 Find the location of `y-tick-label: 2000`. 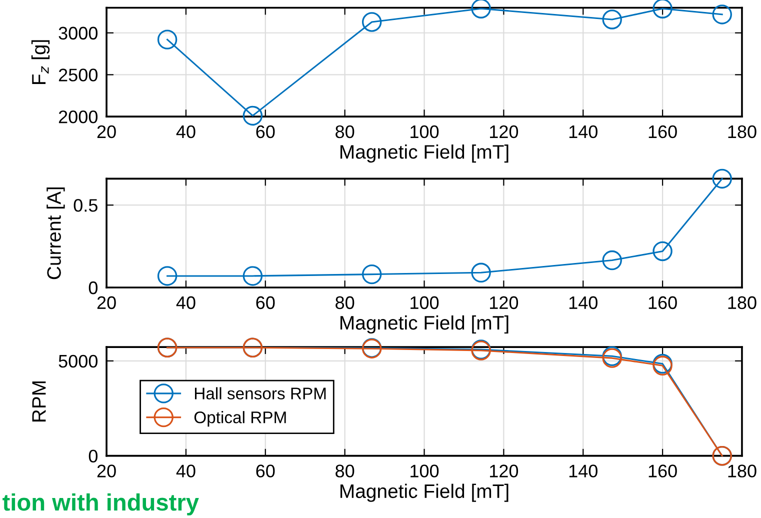

y-tick-label: 2000 is located at coordinates (78, 117).